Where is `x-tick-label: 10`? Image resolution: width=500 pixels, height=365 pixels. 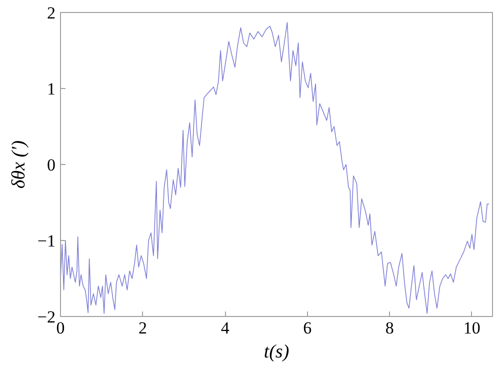
x-tick-label: 10 is located at coordinates (471, 328).